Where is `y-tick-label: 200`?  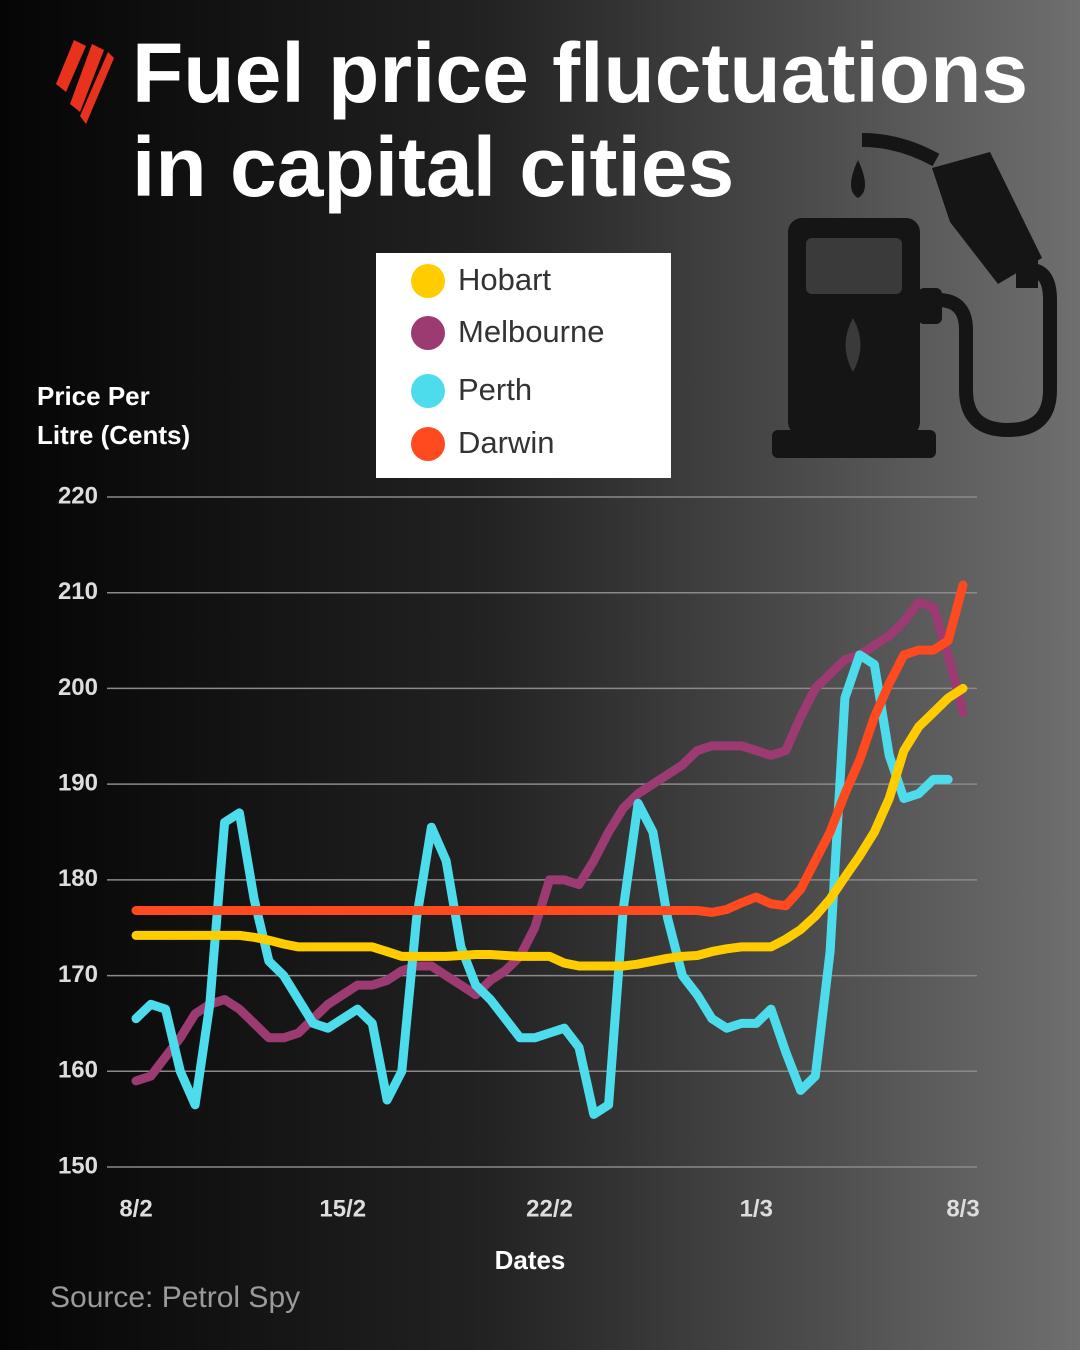 y-tick-label: 200 is located at coordinates (78, 687).